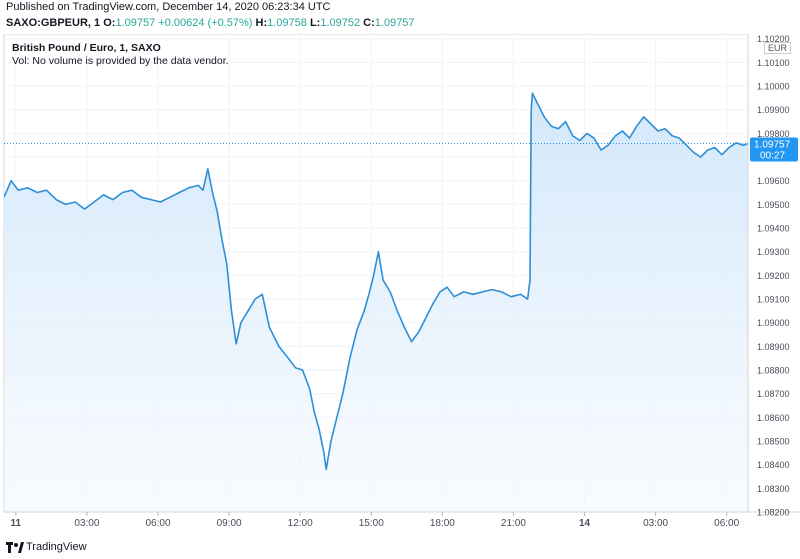 Image resolution: width=800 pixels, height=559 pixels. What do you see at coordinates (513, 523) in the screenshot?
I see `x-tick-label: 21:00` at bounding box center [513, 523].